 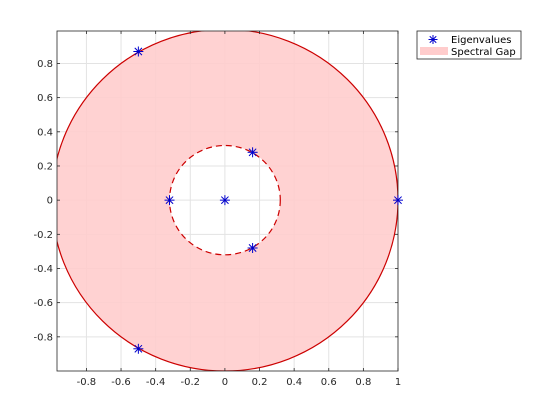 I want to click on x-tick-label: -0.6, so click(x=121, y=382).